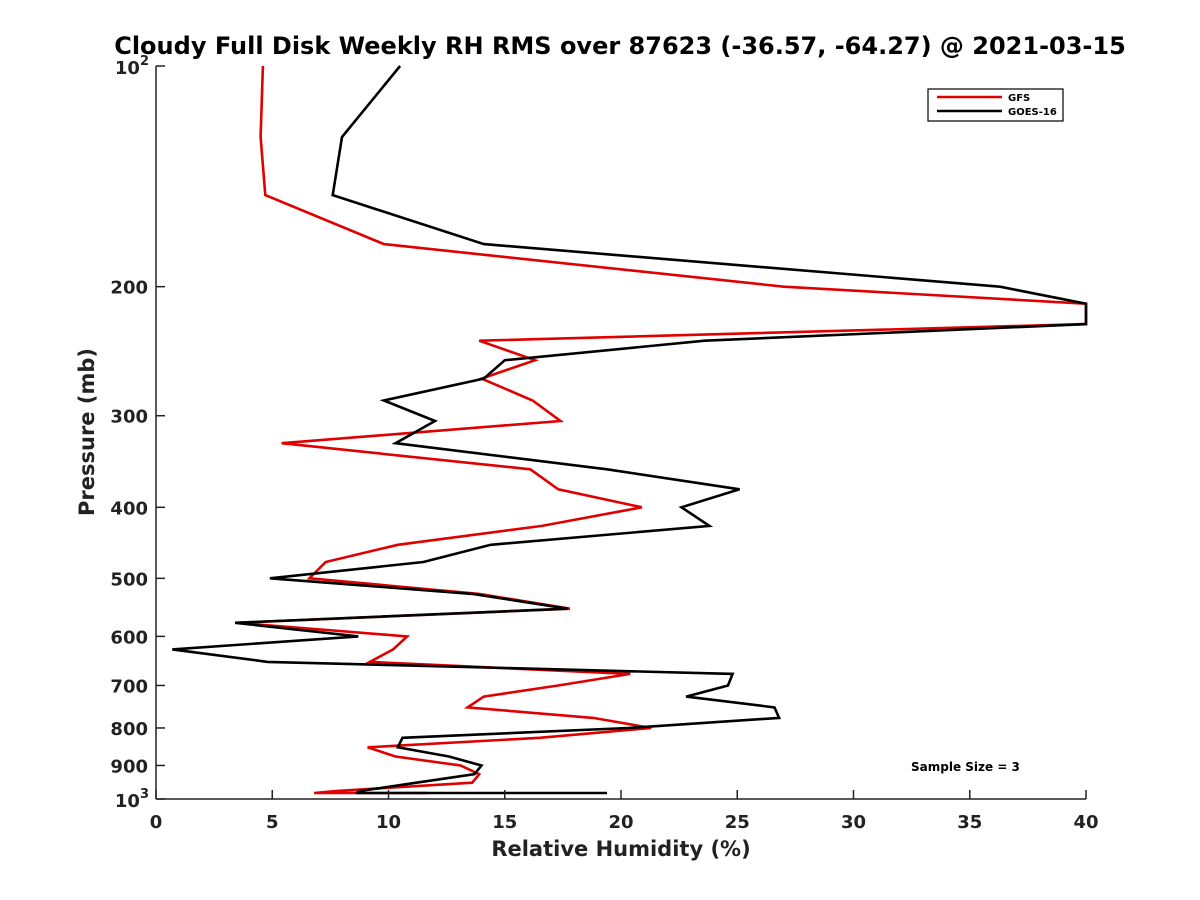  I want to click on x-tick-label: 35, so click(969, 822).